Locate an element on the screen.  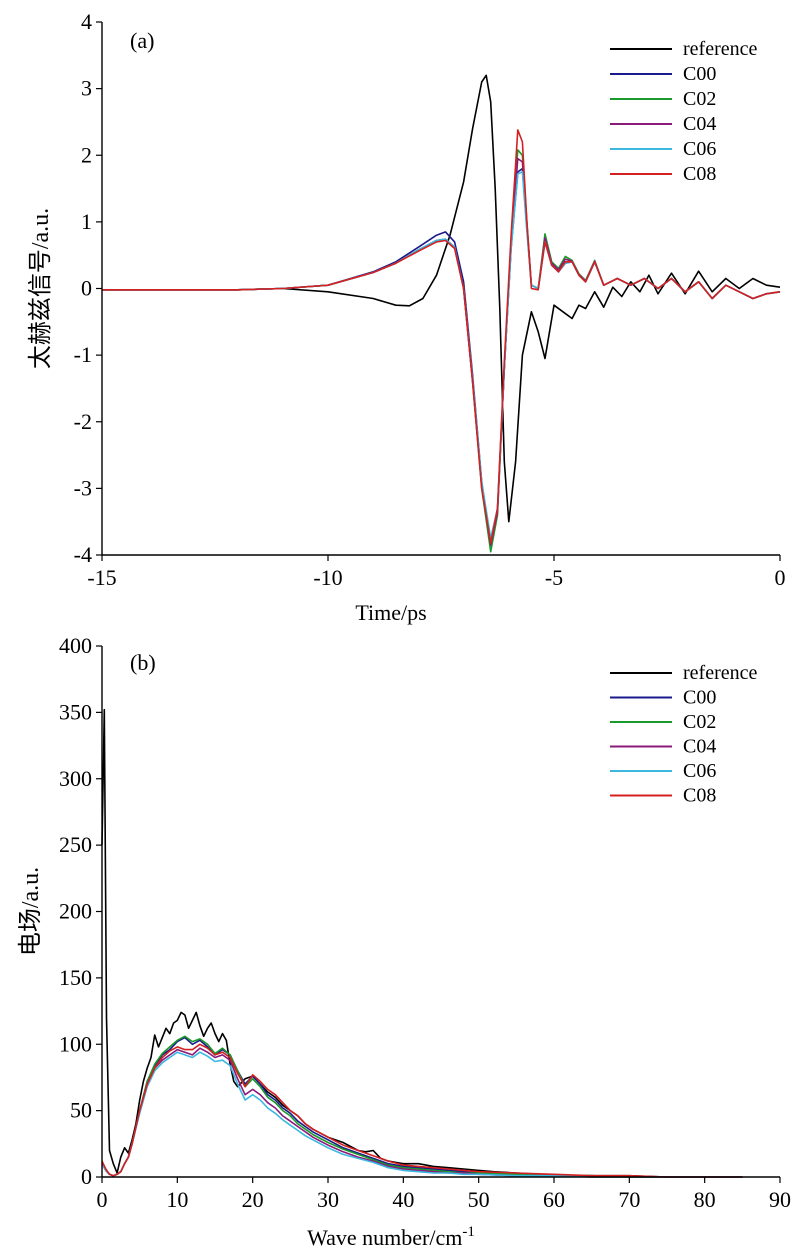
y-tick-label: -3 is located at coordinates (83, 487).